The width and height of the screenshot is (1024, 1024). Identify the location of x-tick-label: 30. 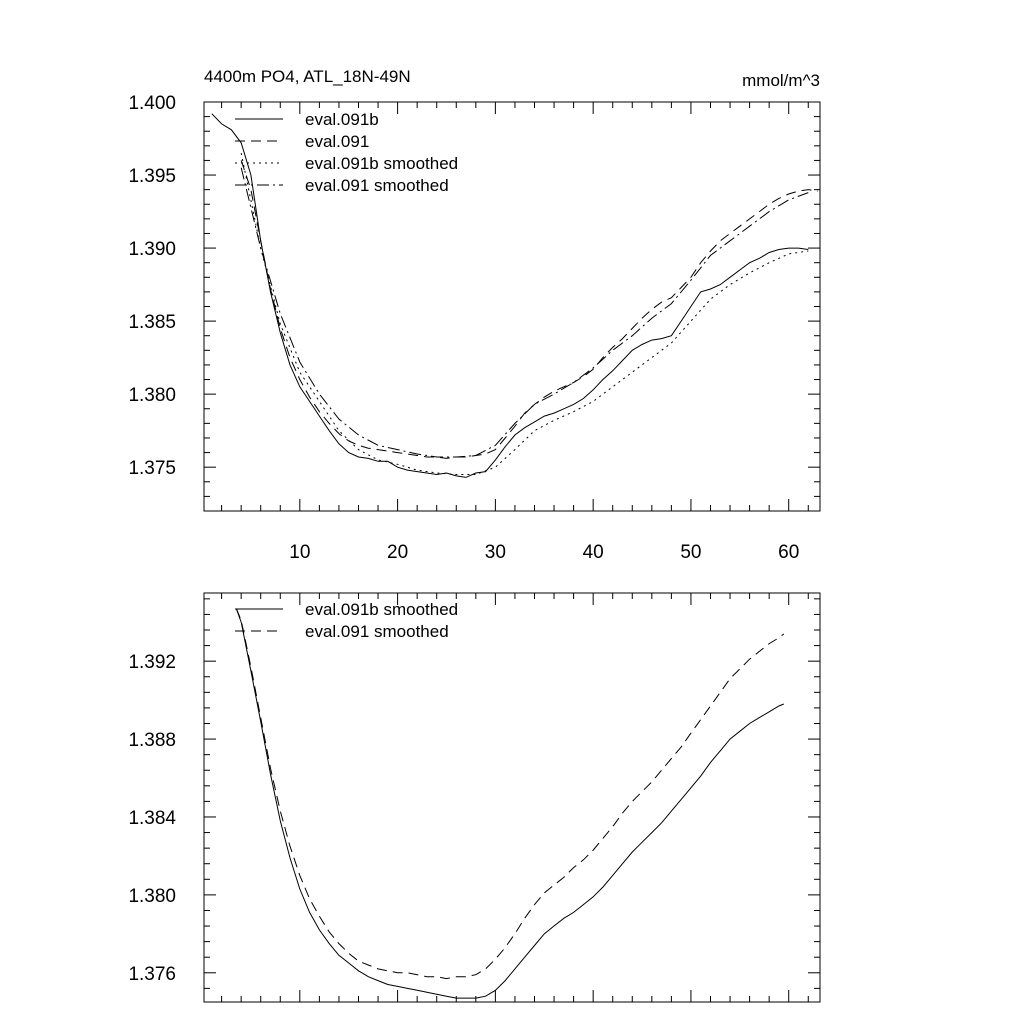
(495, 552).